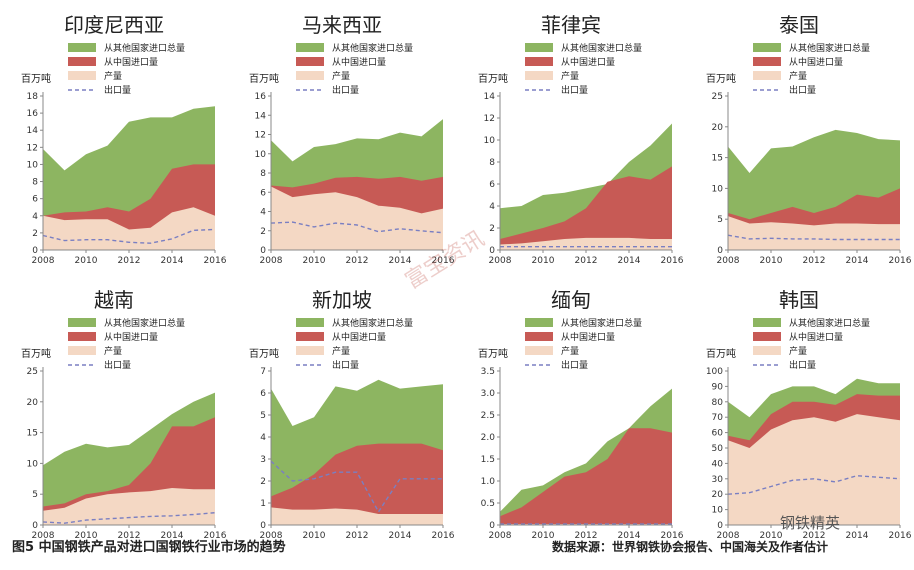  I want to click on y-tick-label: 3.5, so click(488, 372).